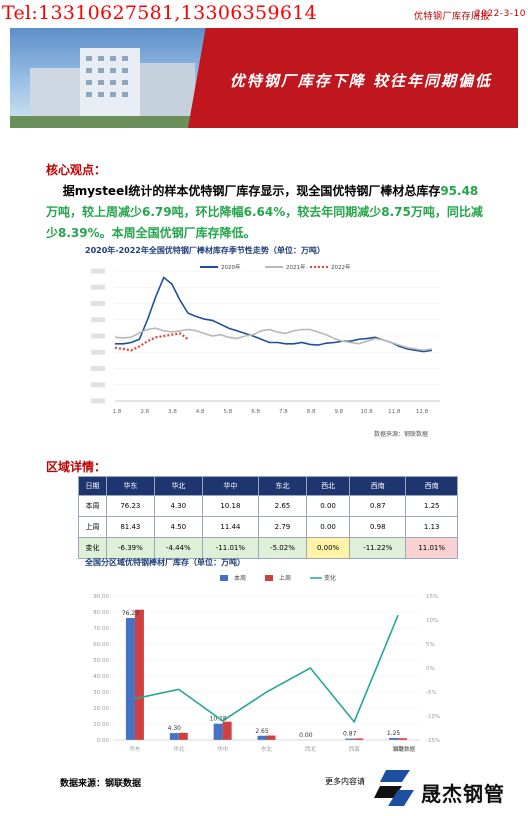 This screenshot has width=528, height=816. I want to click on building-photo, so click(112, 78).